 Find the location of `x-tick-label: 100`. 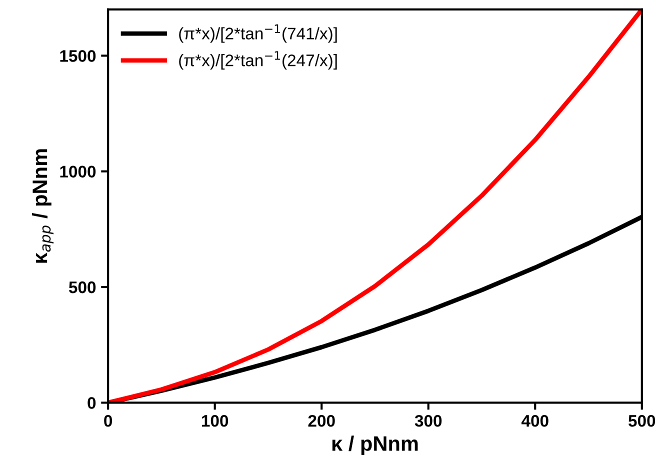

x-tick-label: 100 is located at coordinates (215, 420).